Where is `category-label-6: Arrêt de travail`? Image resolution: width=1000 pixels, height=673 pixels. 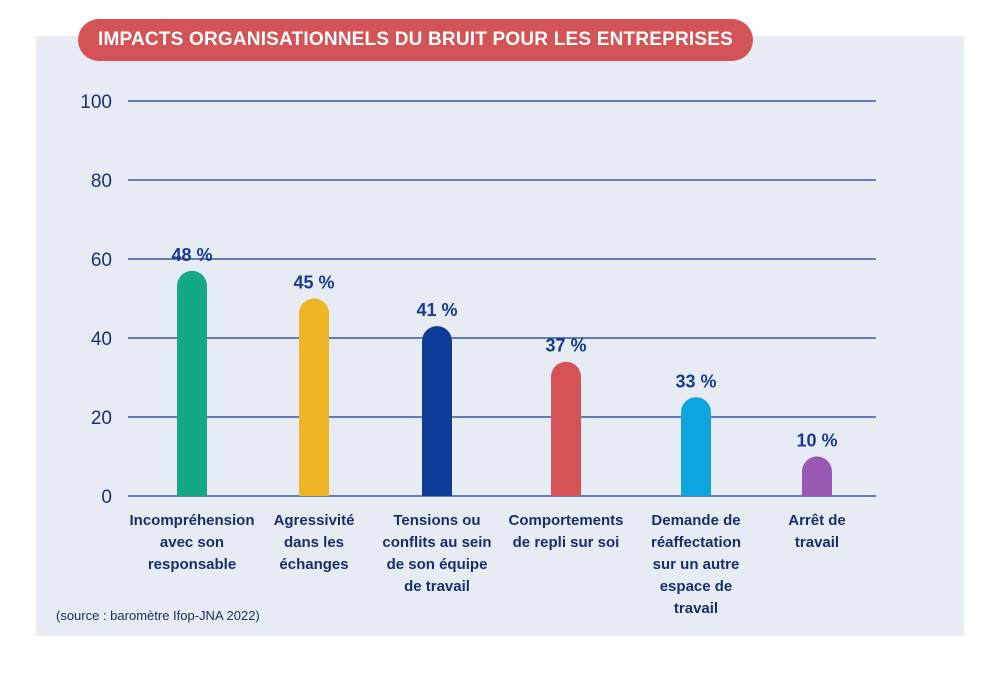 category-label-6: Arrêt de travail is located at coordinates (817, 531).